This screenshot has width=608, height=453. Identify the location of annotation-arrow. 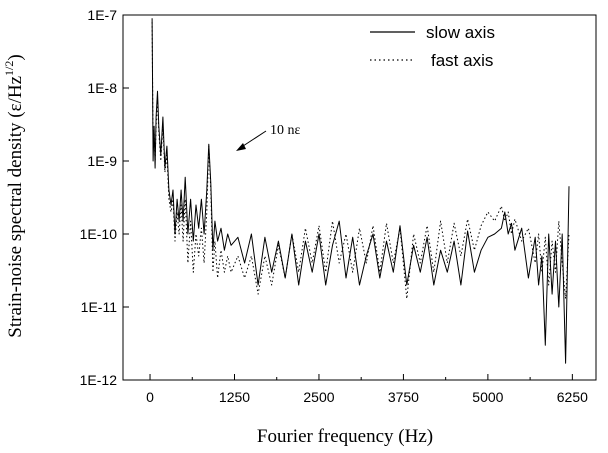
(253, 139).